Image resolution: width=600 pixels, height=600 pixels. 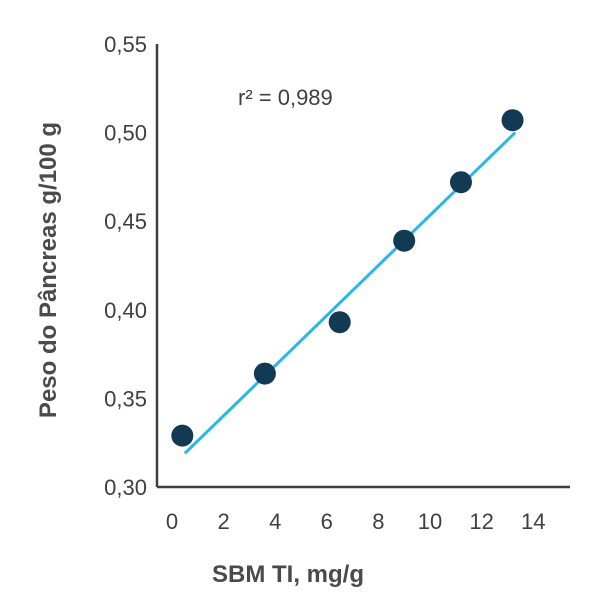 What do you see at coordinates (125, 221) in the screenshot?
I see `y-tick-label: 0,45` at bounding box center [125, 221].